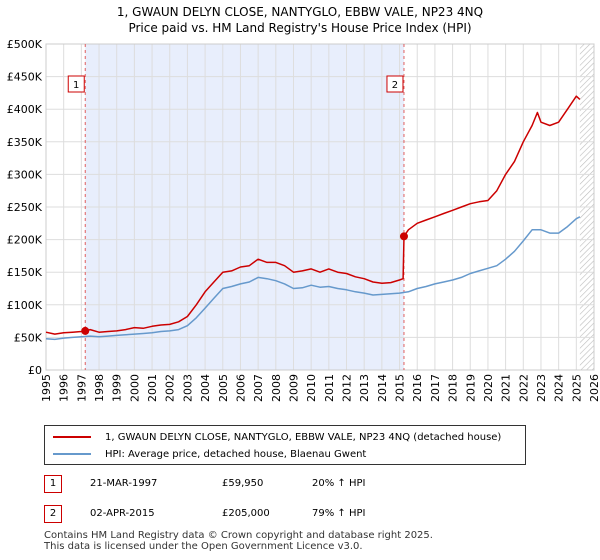  What do you see at coordinates (152, 388) in the screenshot?
I see `x-tick-label: 2001` at bounding box center [152, 388].